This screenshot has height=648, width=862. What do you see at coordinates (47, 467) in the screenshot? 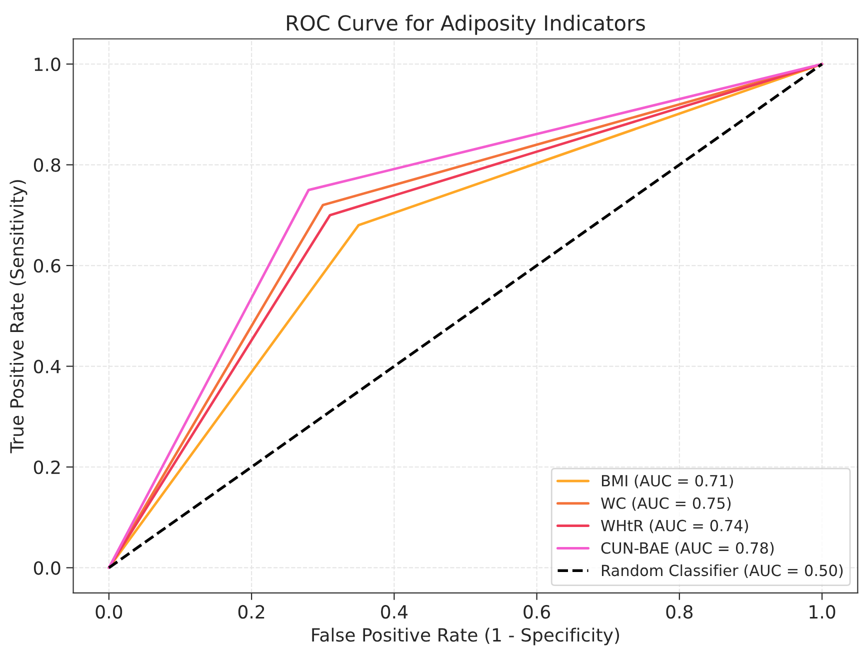
I see `y-tick-label: 0.2` at bounding box center [47, 467].